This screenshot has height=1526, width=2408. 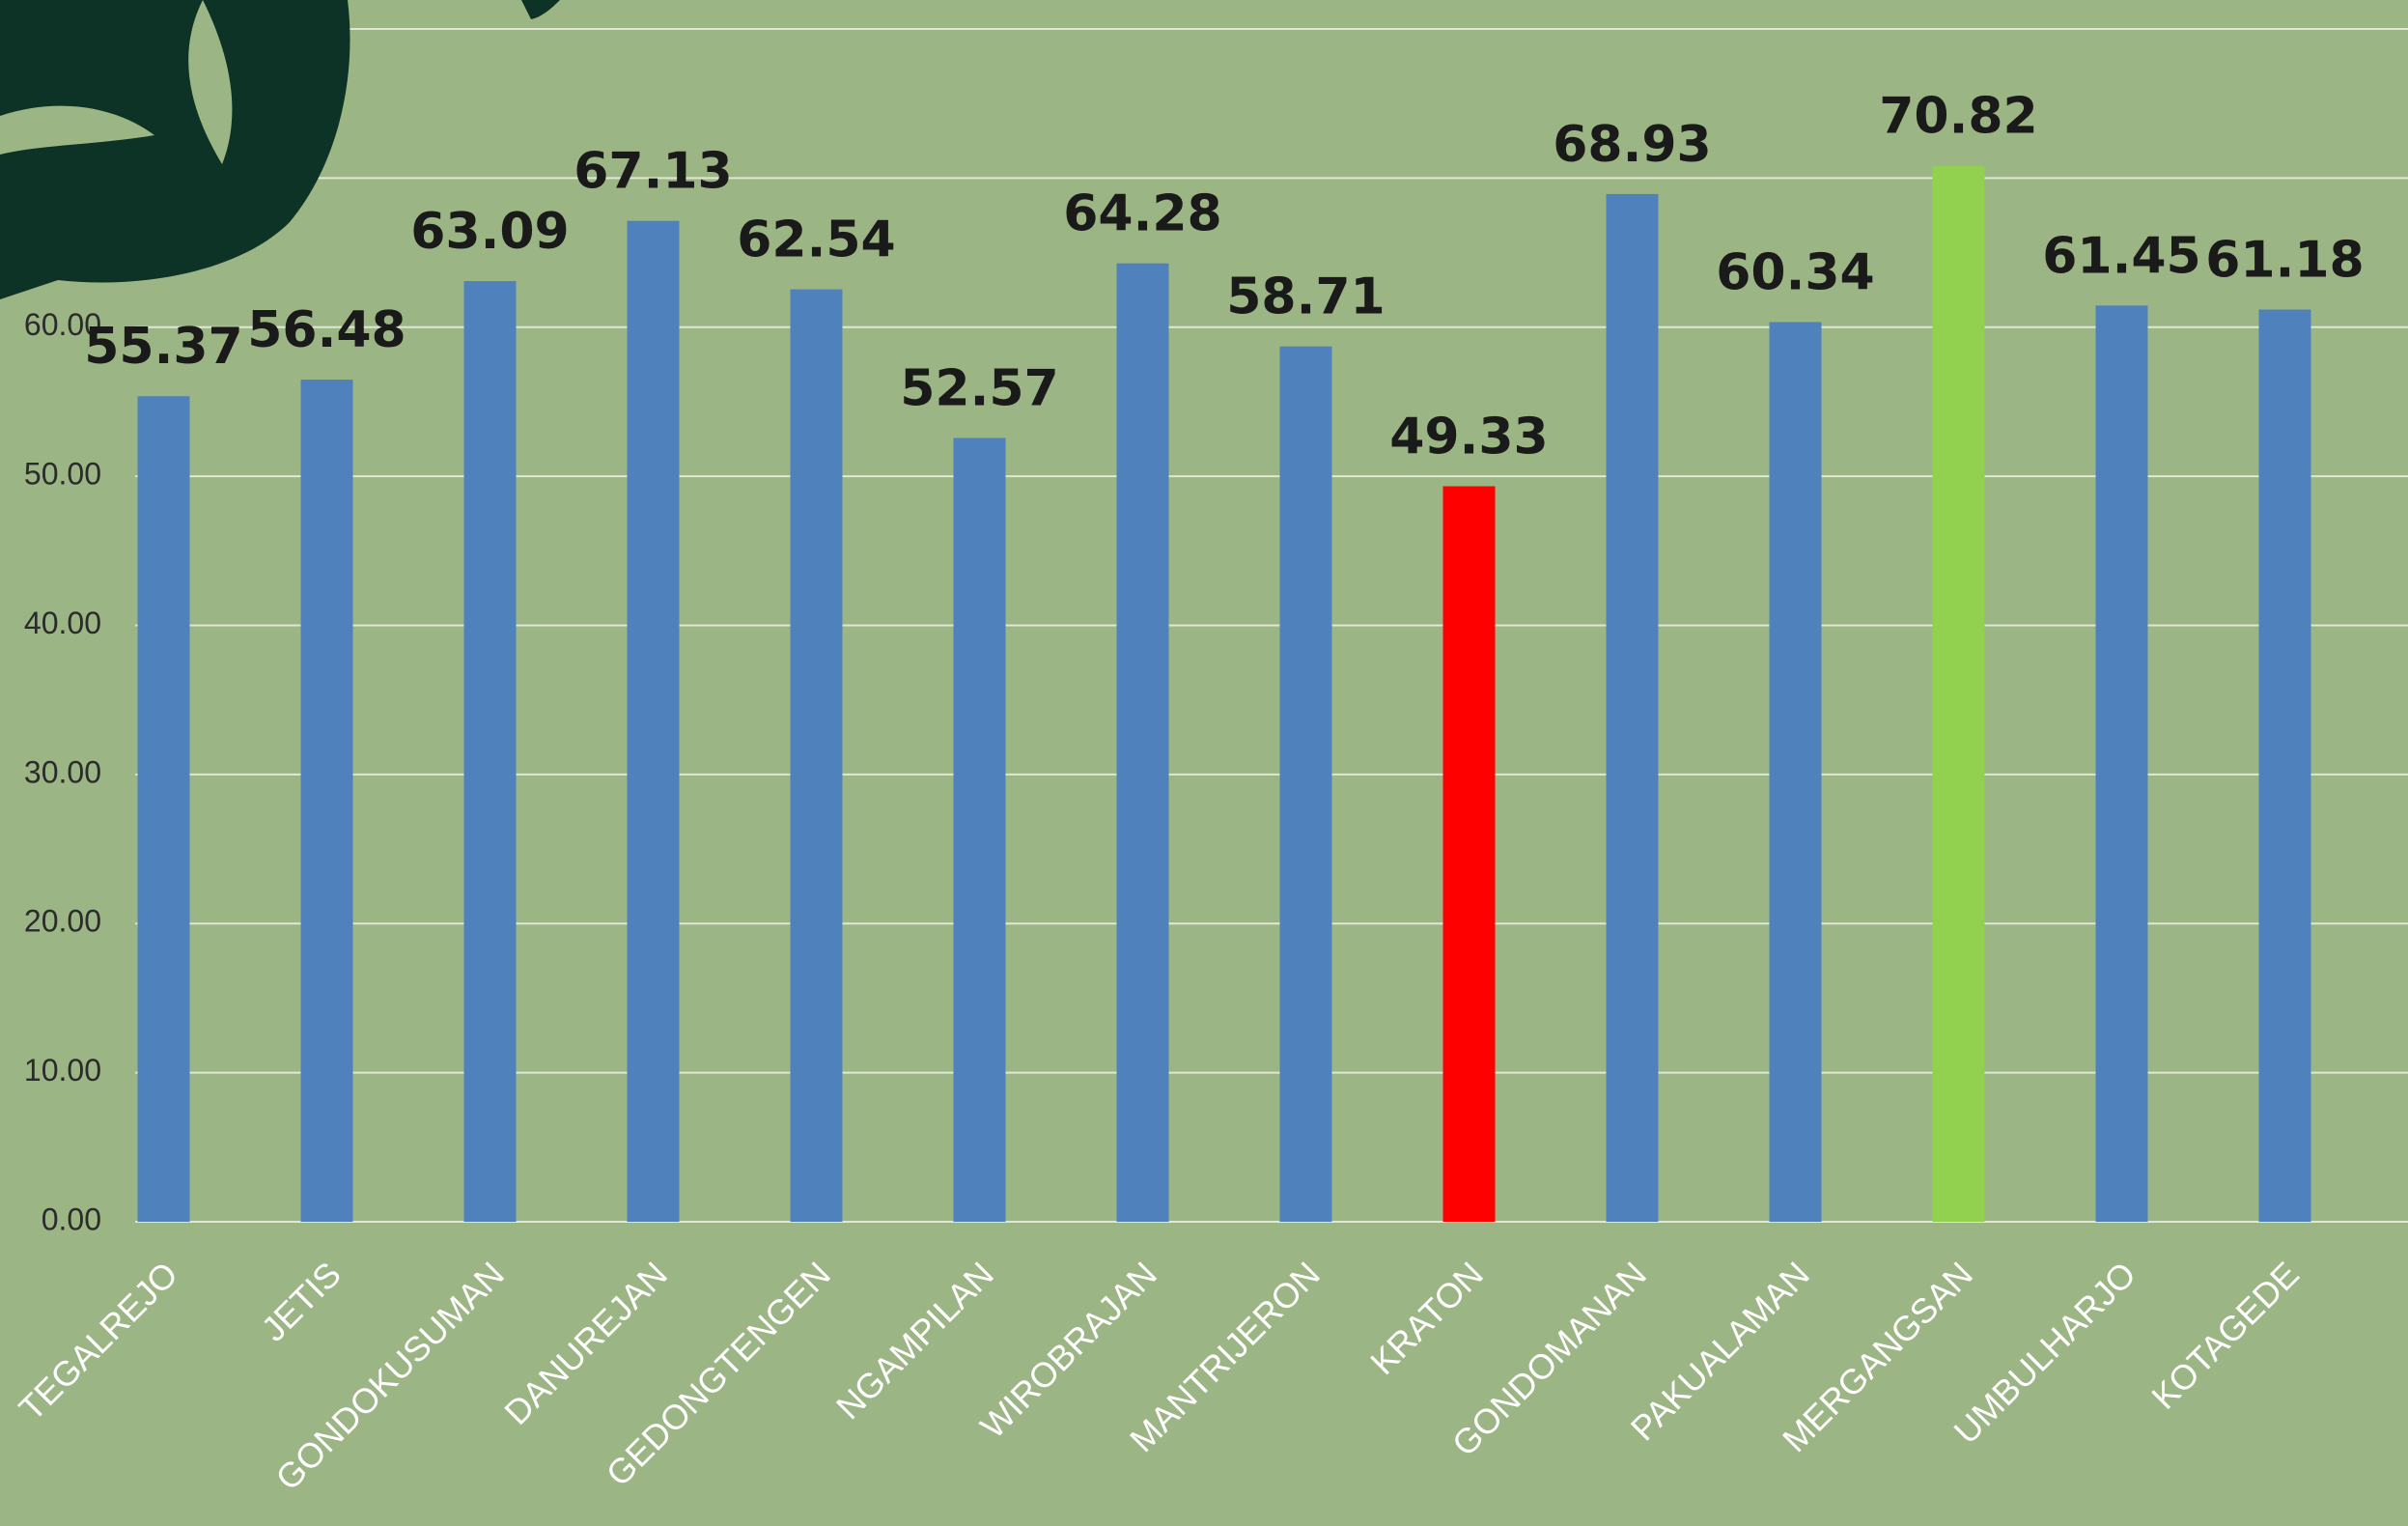 What do you see at coordinates (63, 474) in the screenshot?
I see `y-tick-label: 50.00` at bounding box center [63, 474].